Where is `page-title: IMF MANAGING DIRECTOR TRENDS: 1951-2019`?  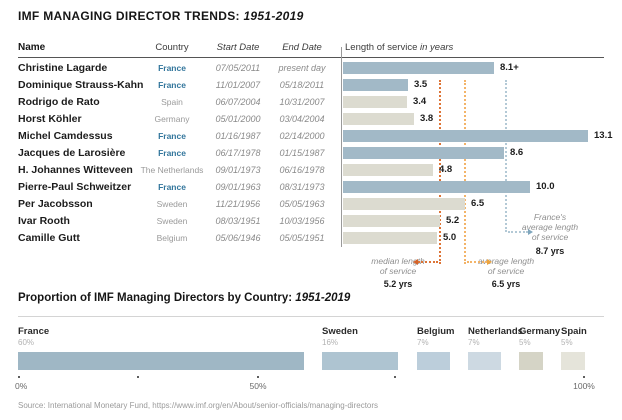 page-title: IMF MANAGING DIRECTOR TRENDS: 1951-2019 is located at coordinates (161, 16).